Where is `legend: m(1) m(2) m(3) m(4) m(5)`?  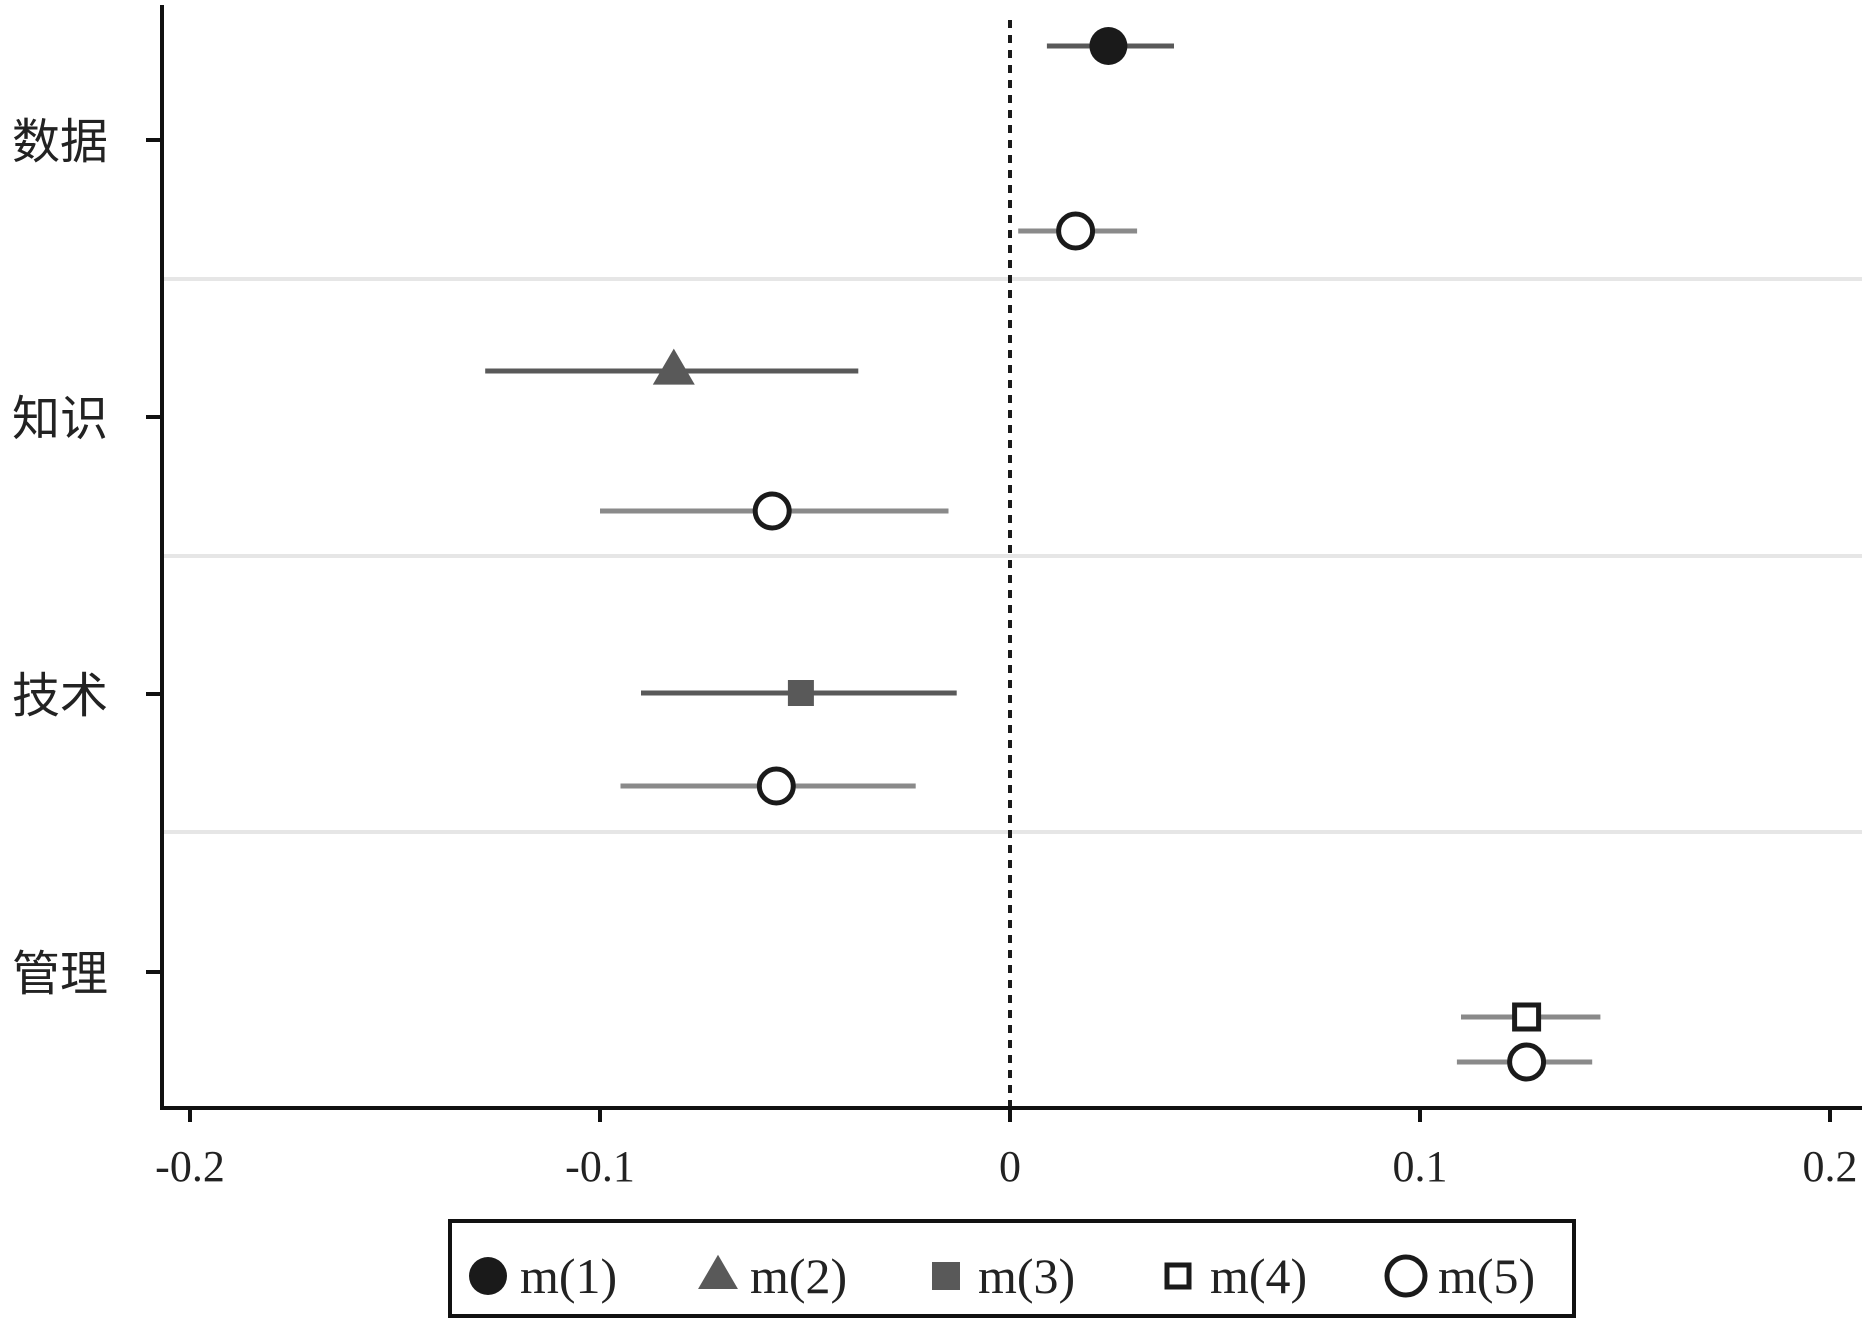
legend: m(1) m(2) m(3) m(4) m(5) is located at coordinates (1012, 1268).